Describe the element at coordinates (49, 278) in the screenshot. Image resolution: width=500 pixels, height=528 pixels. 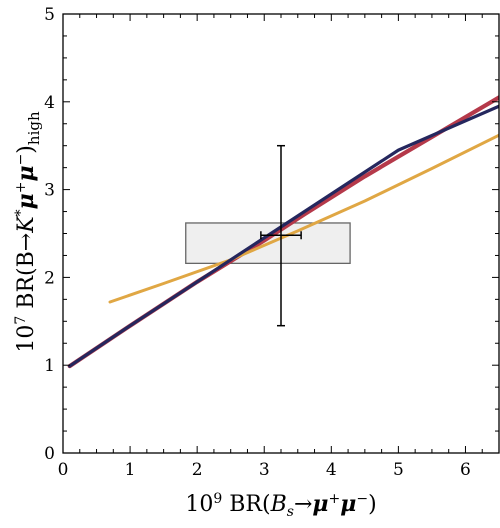
I see `y-tick-label: 2` at that location.